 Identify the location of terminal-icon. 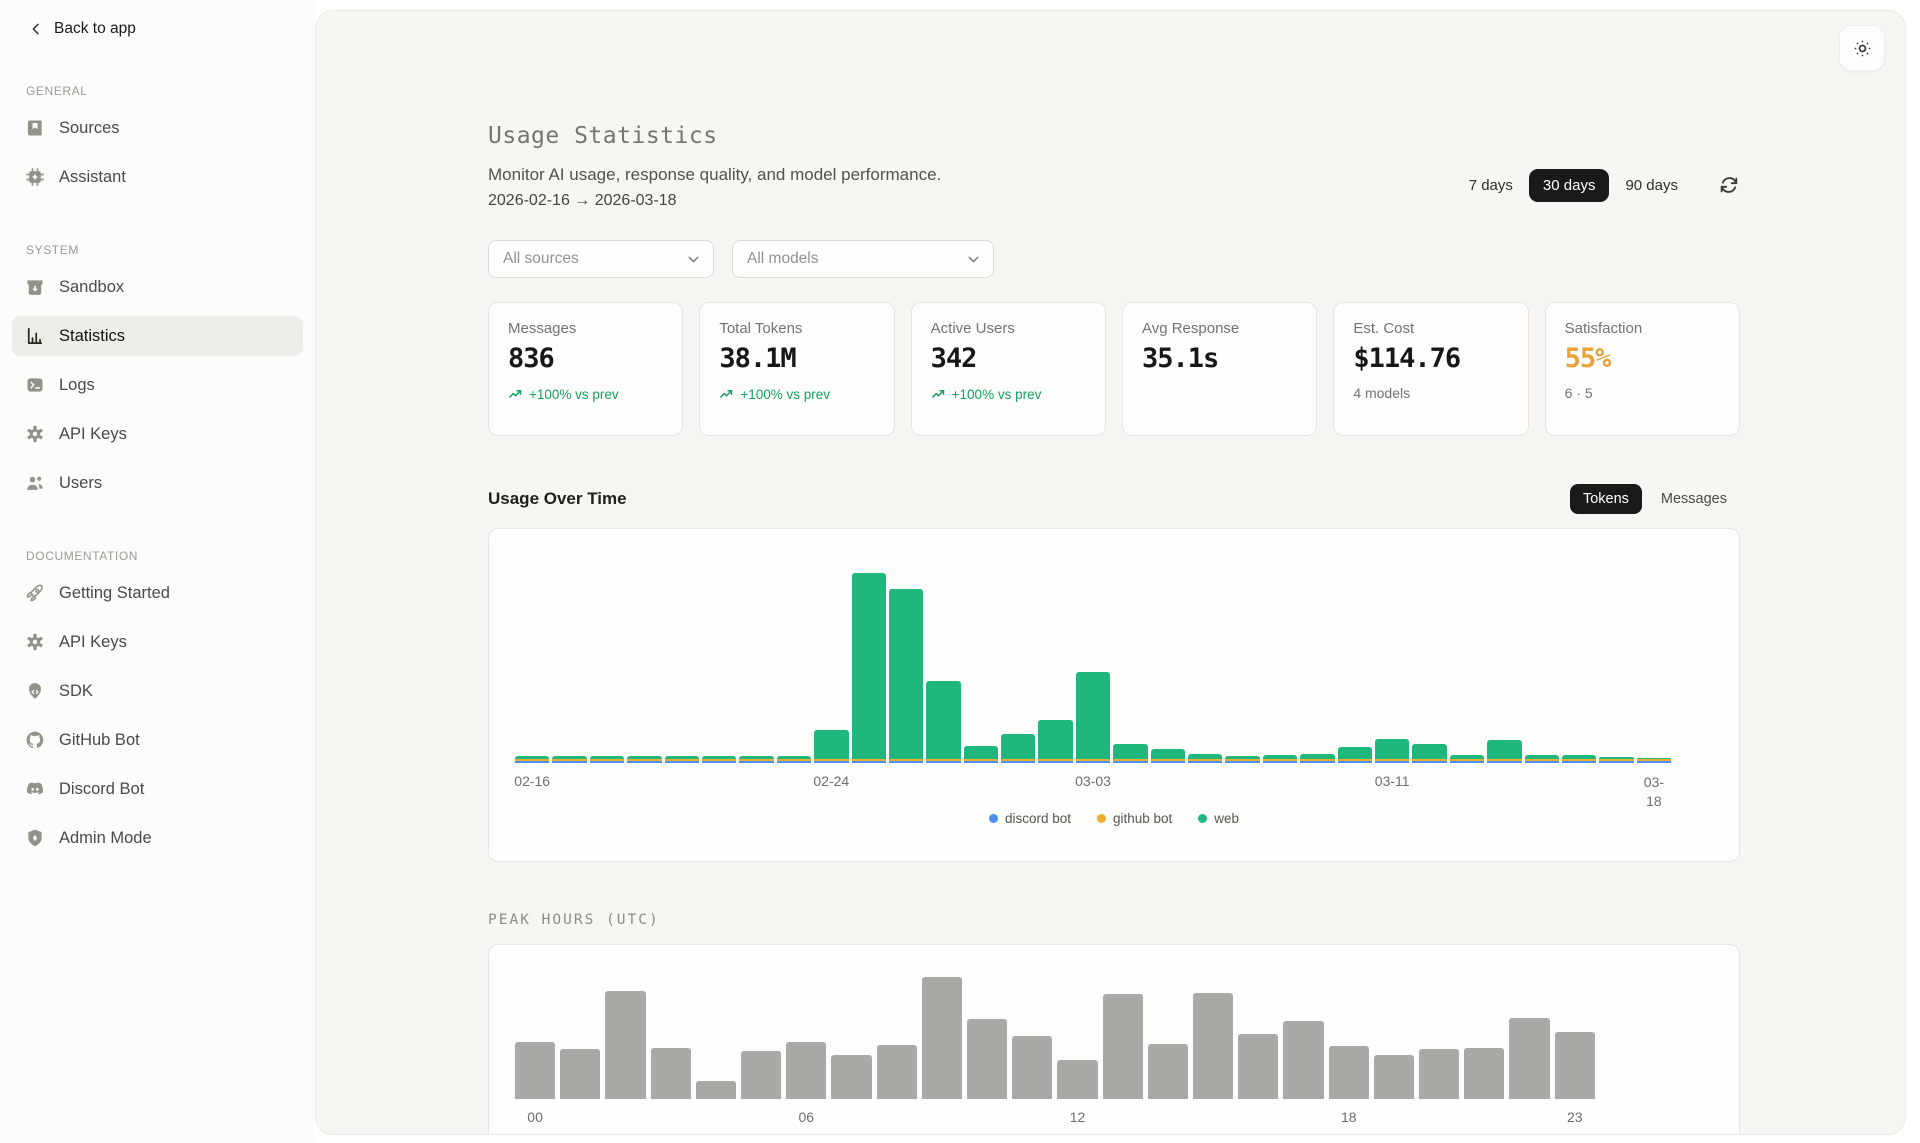
(35, 385).